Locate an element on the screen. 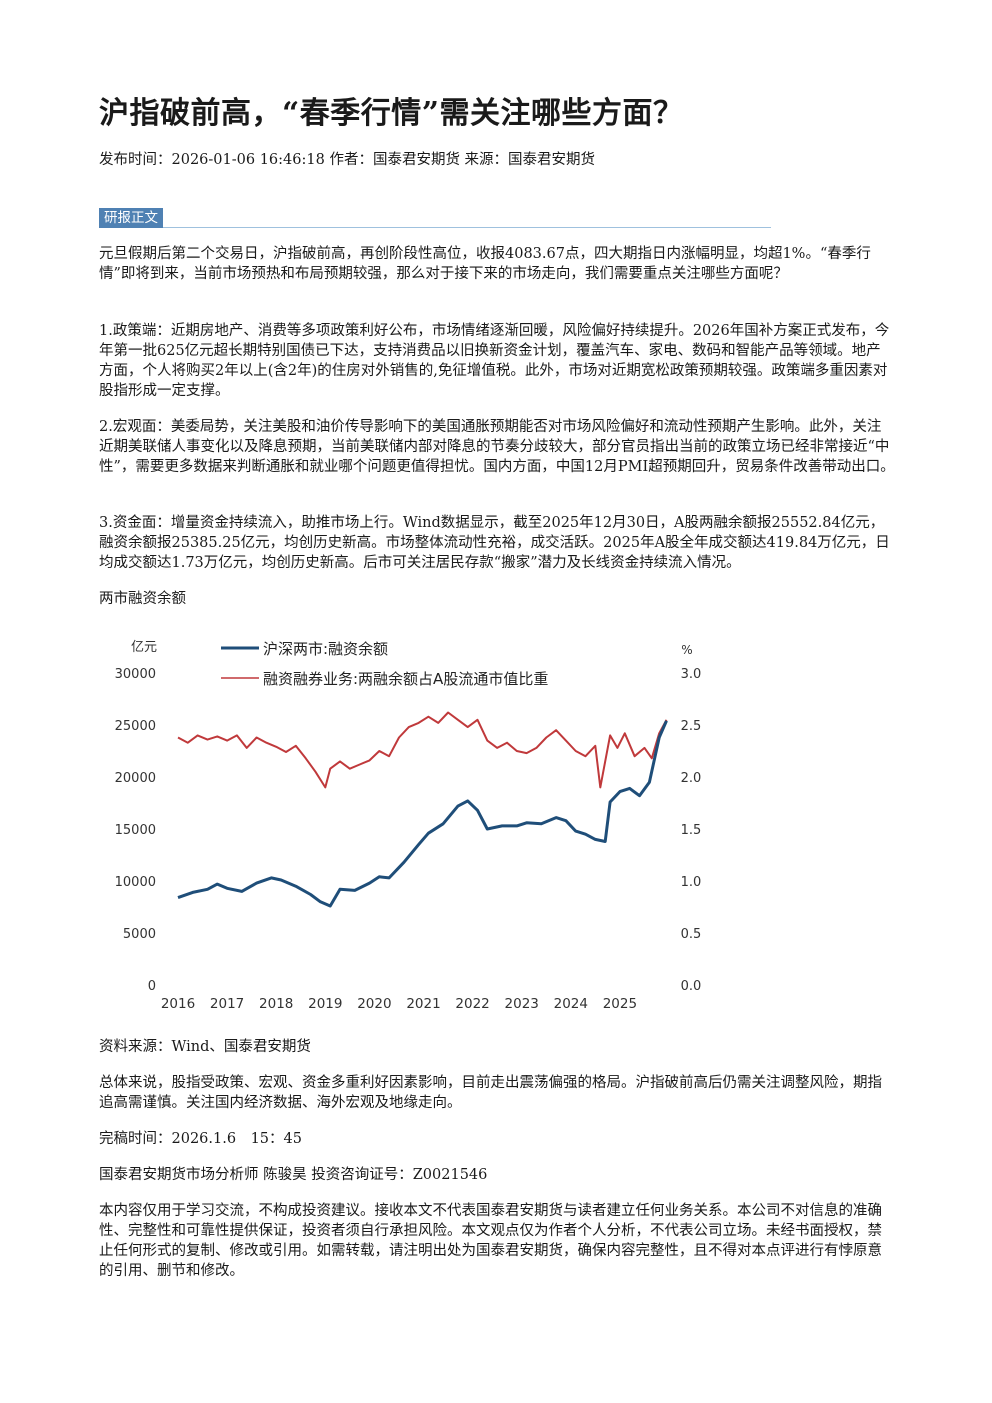 This screenshot has width=992, height=1403. y-left-tick-label: 5000 is located at coordinates (139, 934).